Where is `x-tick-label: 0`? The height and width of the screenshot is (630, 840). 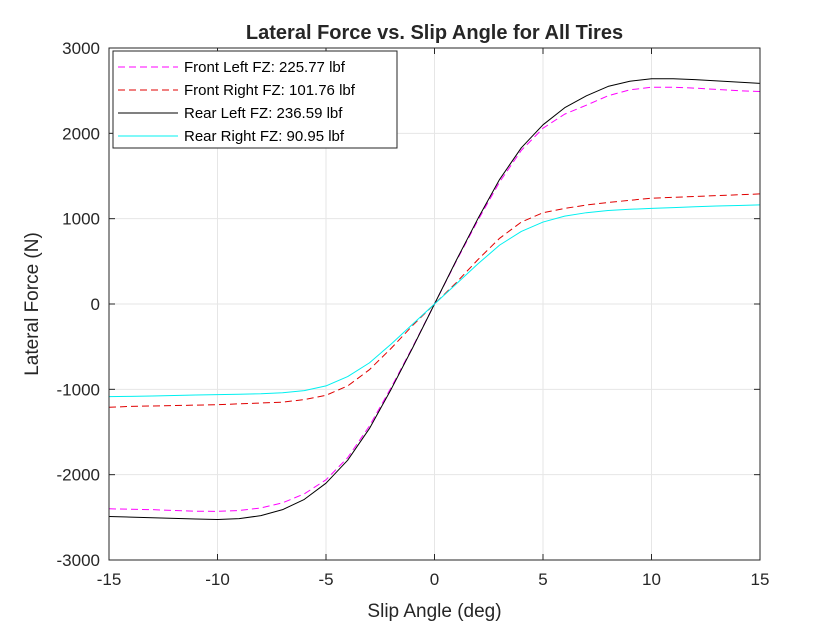
x-tick-label: 0 is located at coordinates (434, 579).